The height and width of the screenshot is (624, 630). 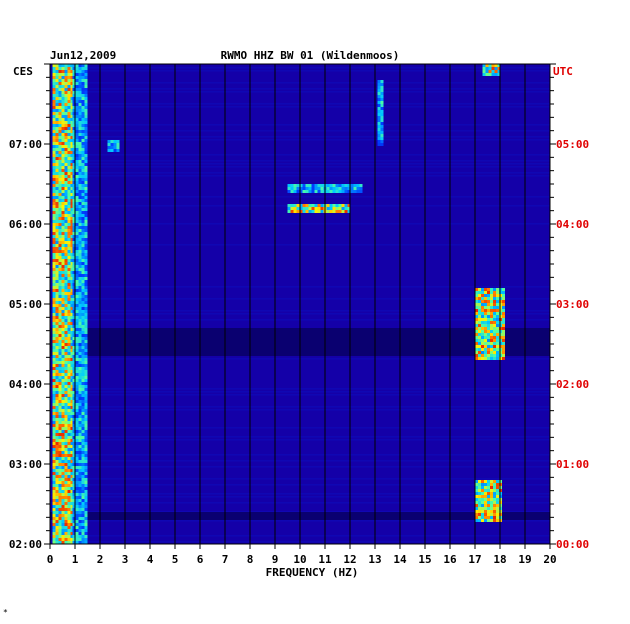 What do you see at coordinates (450, 559) in the screenshot?
I see `x-tick-label: 16` at bounding box center [450, 559].